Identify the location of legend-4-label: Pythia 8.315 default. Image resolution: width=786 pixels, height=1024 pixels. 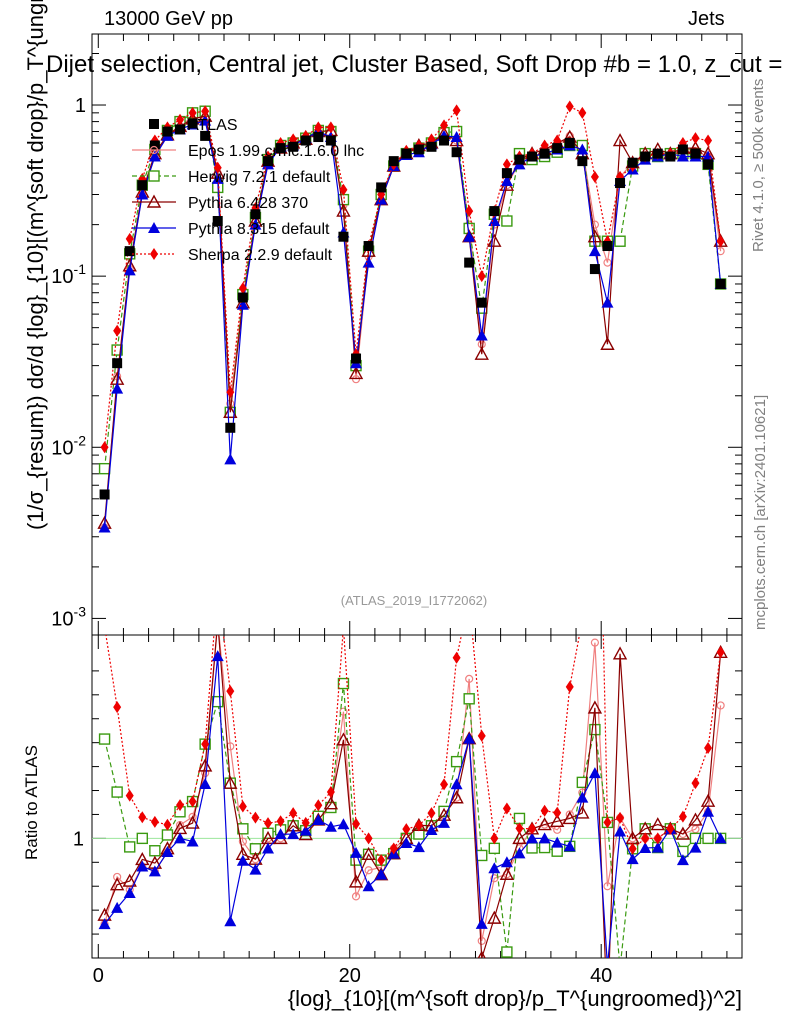
(259, 229).